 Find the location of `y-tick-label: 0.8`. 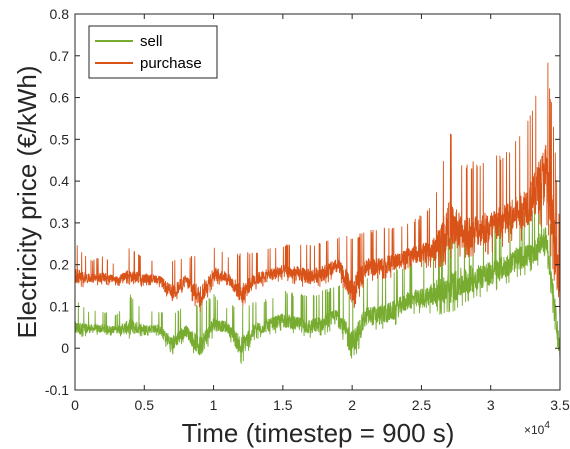

y-tick-label: 0.8 is located at coordinates (60, 14).